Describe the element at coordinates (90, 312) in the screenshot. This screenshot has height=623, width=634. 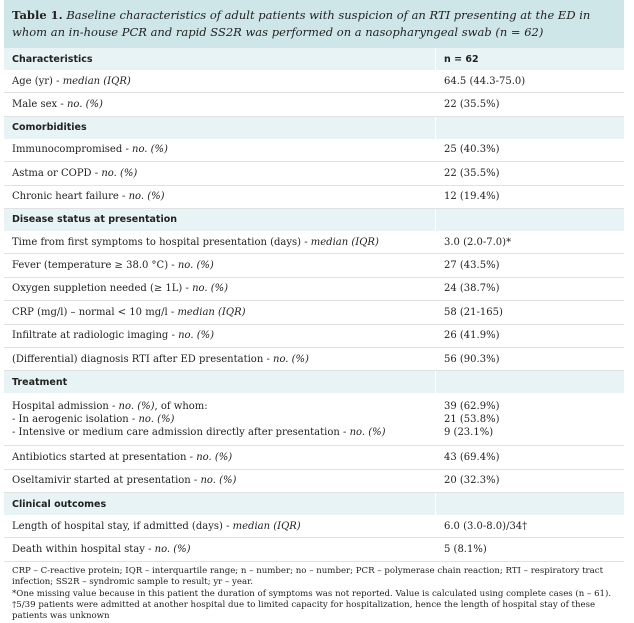
I see `row-label-text: CRP (mg/l) – normal < 10 mg/l` at that location.